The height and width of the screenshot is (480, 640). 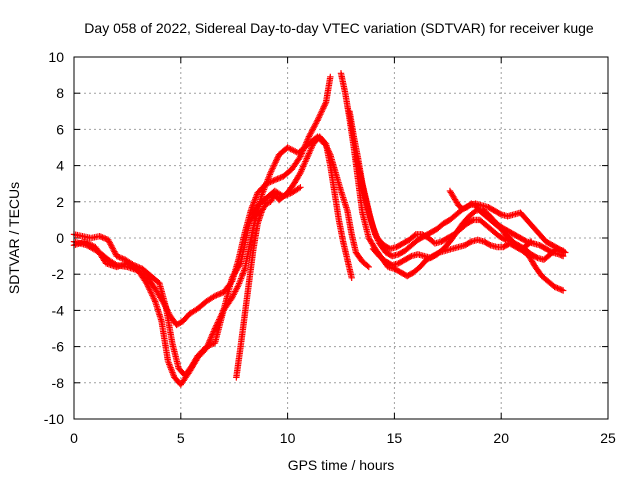 What do you see at coordinates (343, 438) in the screenshot?
I see `x-tick-labels: 0 5 10 15 20 25` at bounding box center [343, 438].